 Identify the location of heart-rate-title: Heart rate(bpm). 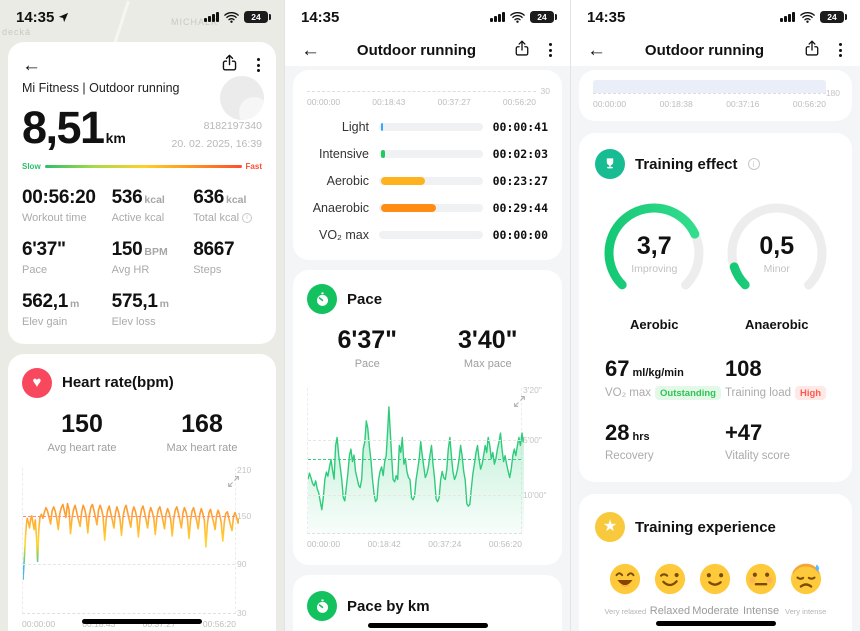
(118, 383).